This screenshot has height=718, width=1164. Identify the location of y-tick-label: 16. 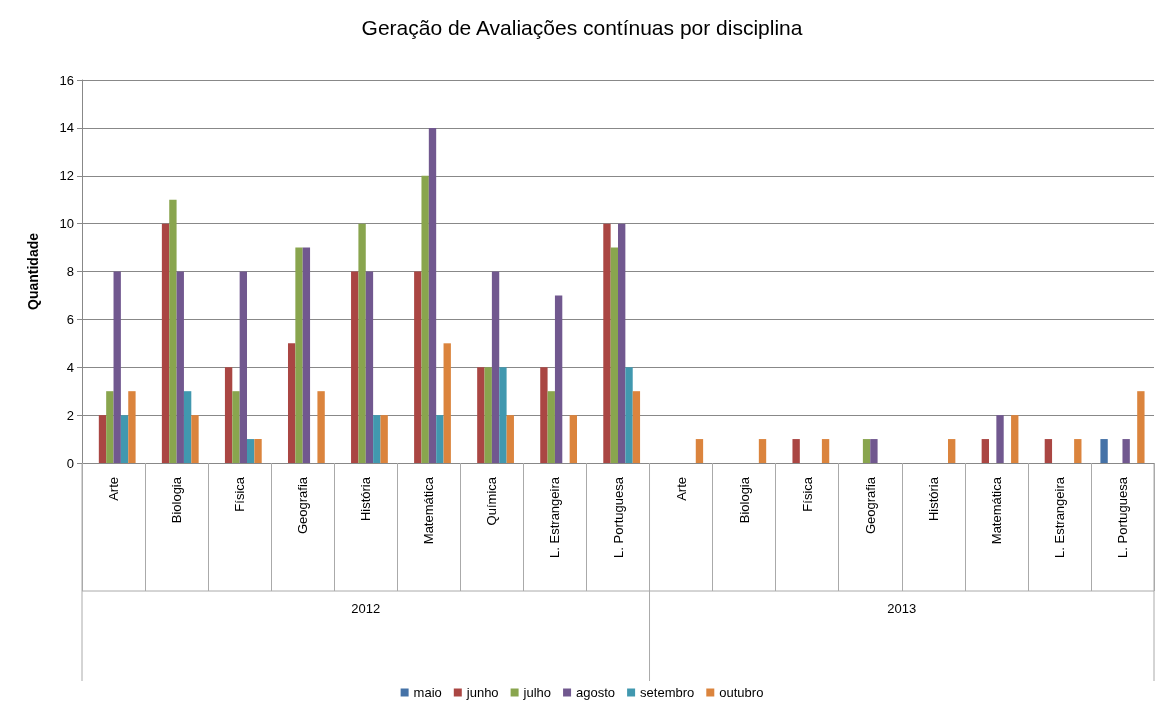
(66, 80).